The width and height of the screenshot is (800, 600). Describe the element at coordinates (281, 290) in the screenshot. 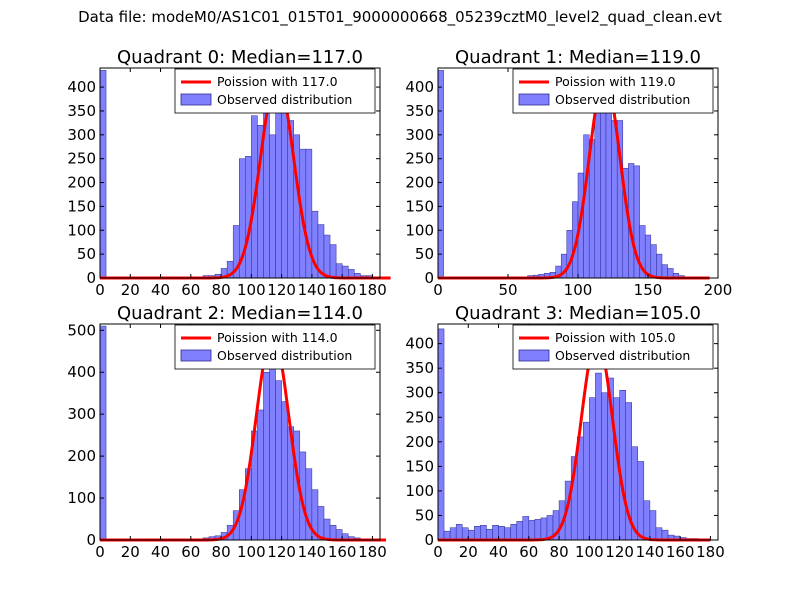

I see `quadrant-0-xtick-label: 120` at that location.